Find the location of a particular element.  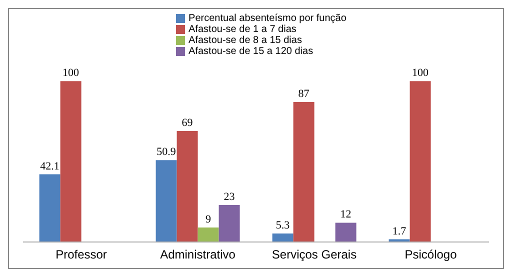

data-label: 87 is located at coordinates (304, 94).